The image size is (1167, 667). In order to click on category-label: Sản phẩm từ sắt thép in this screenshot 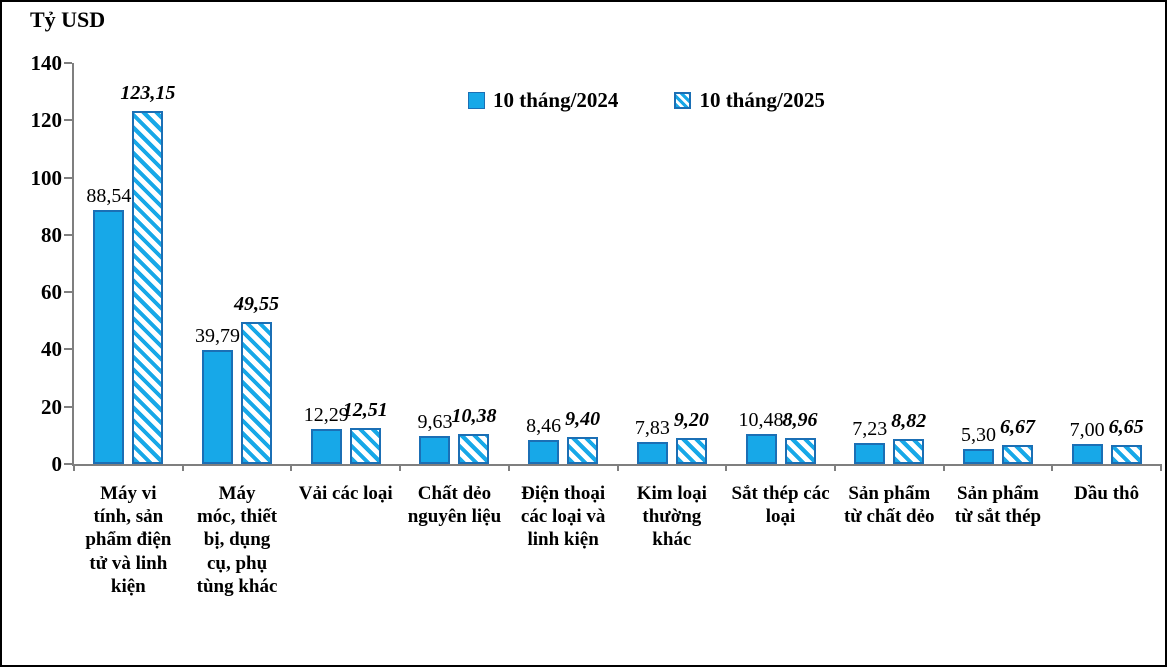, I will do `click(998, 505)`.